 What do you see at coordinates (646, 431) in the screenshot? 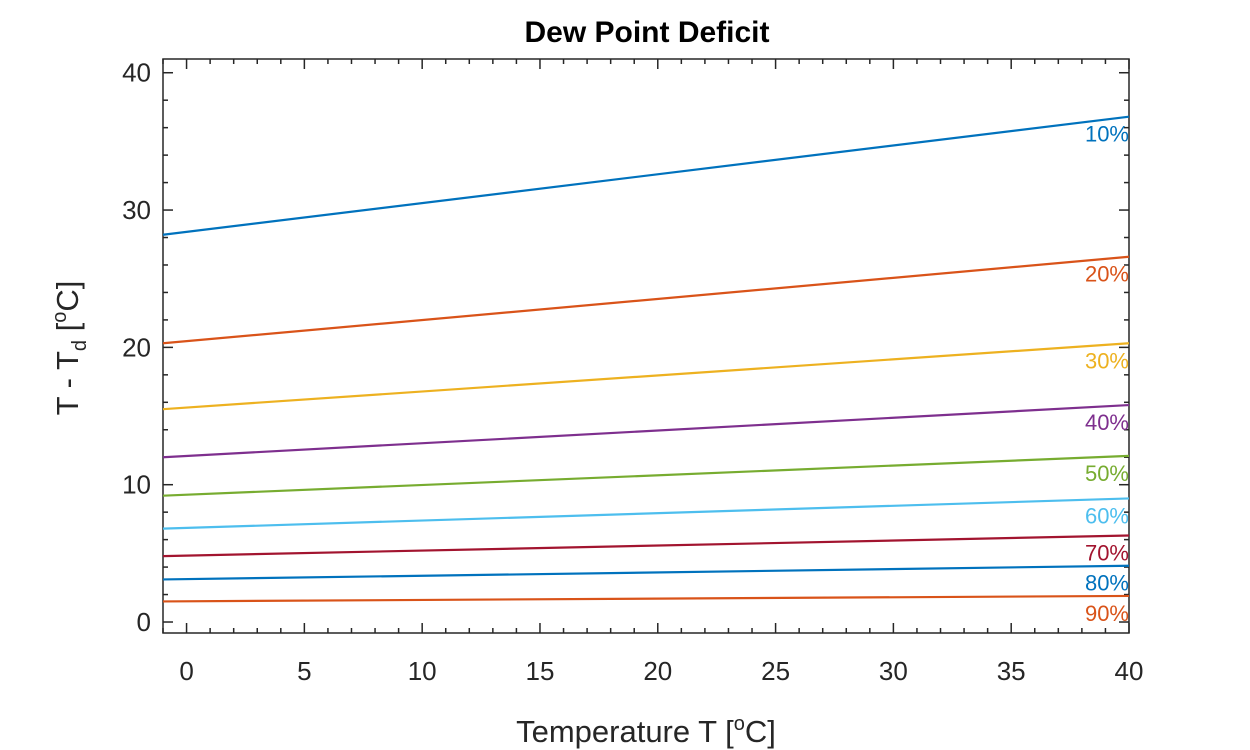
I see `series-line-40-percent` at bounding box center [646, 431].